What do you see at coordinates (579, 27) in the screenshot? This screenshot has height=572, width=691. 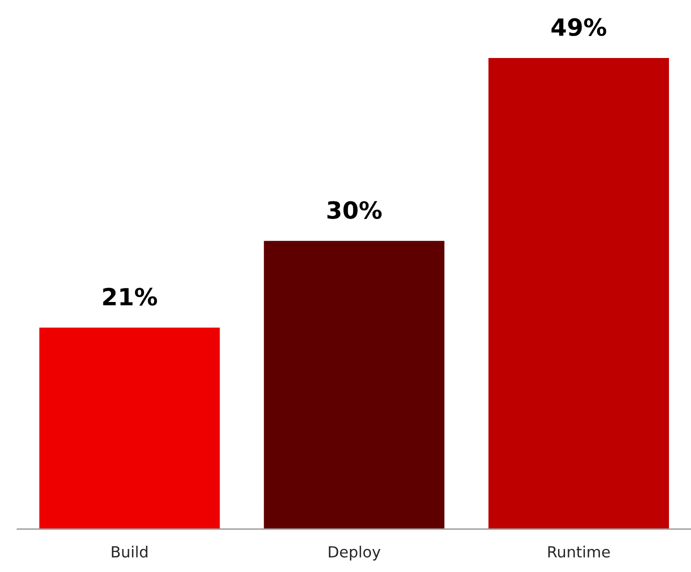 I see `data-label: 49%` at bounding box center [579, 27].